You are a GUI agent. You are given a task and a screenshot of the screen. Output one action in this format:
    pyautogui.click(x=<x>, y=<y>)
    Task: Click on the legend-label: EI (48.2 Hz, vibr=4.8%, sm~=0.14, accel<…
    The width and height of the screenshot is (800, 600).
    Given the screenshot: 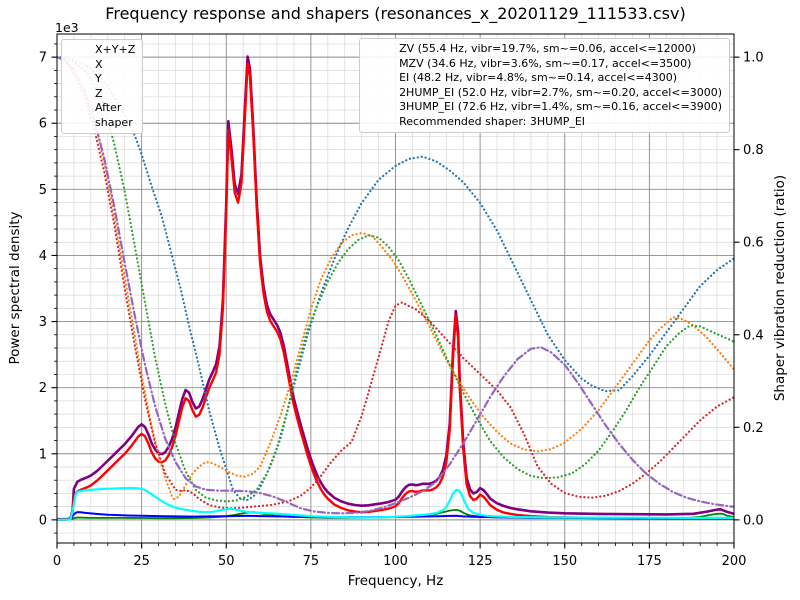 What is the action you would take?
    pyautogui.click(x=538, y=78)
    